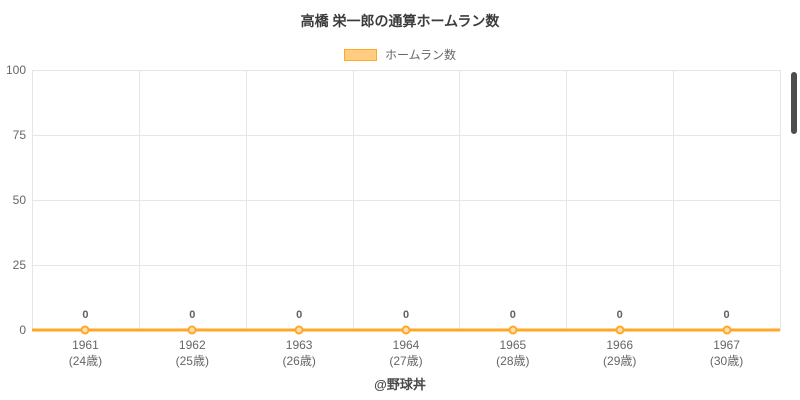 The width and height of the screenshot is (800, 400). What do you see at coordinates (400, 384) in the screenshot?
I see `footer-credit: @野球丼` at bounding box center [400, 384].